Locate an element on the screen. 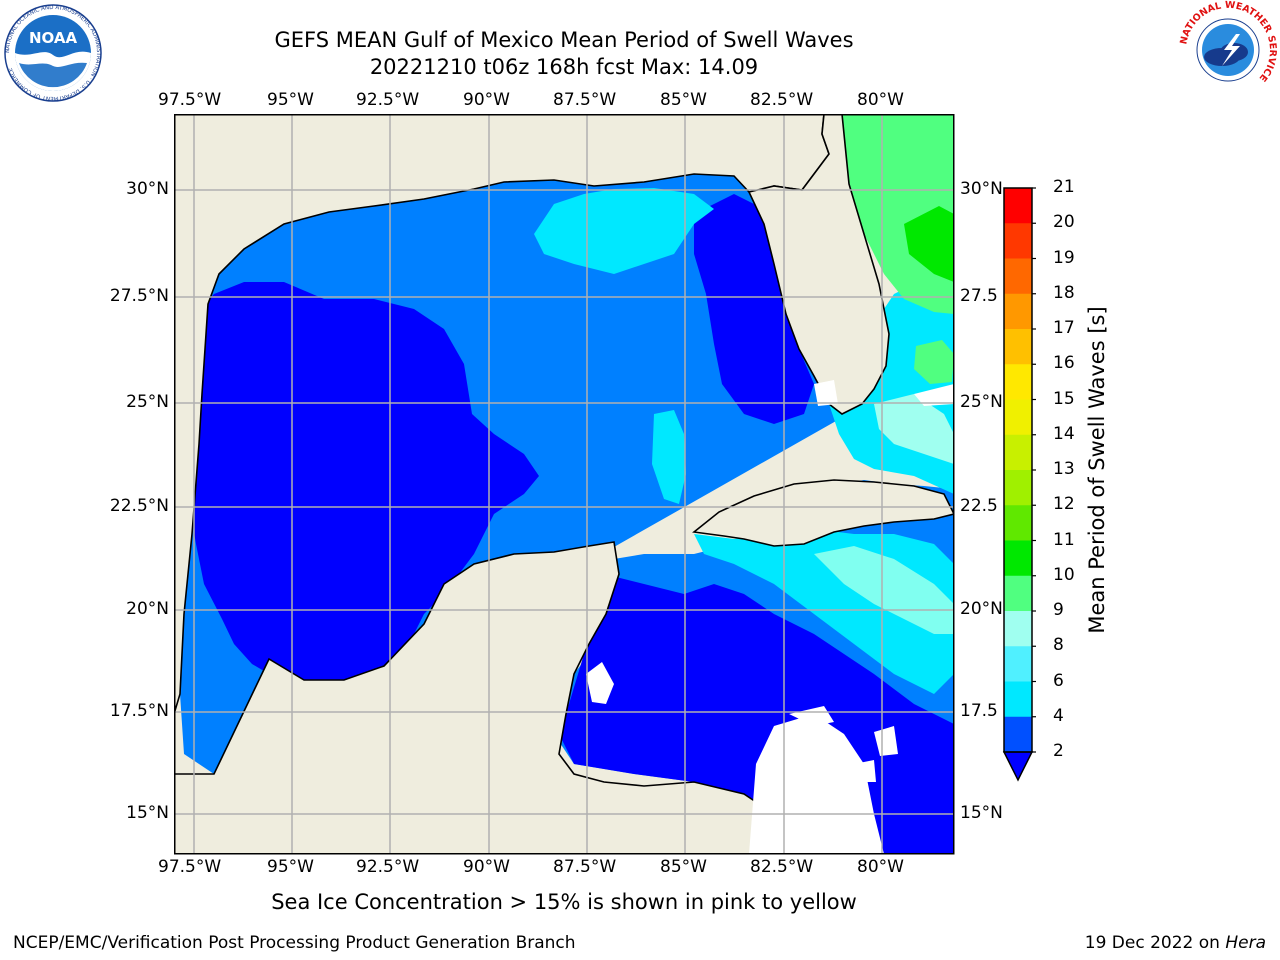 This screenshot has height=960, width=1280. colorbar-tick-label: 10 is located at coordinates (1064, 574).